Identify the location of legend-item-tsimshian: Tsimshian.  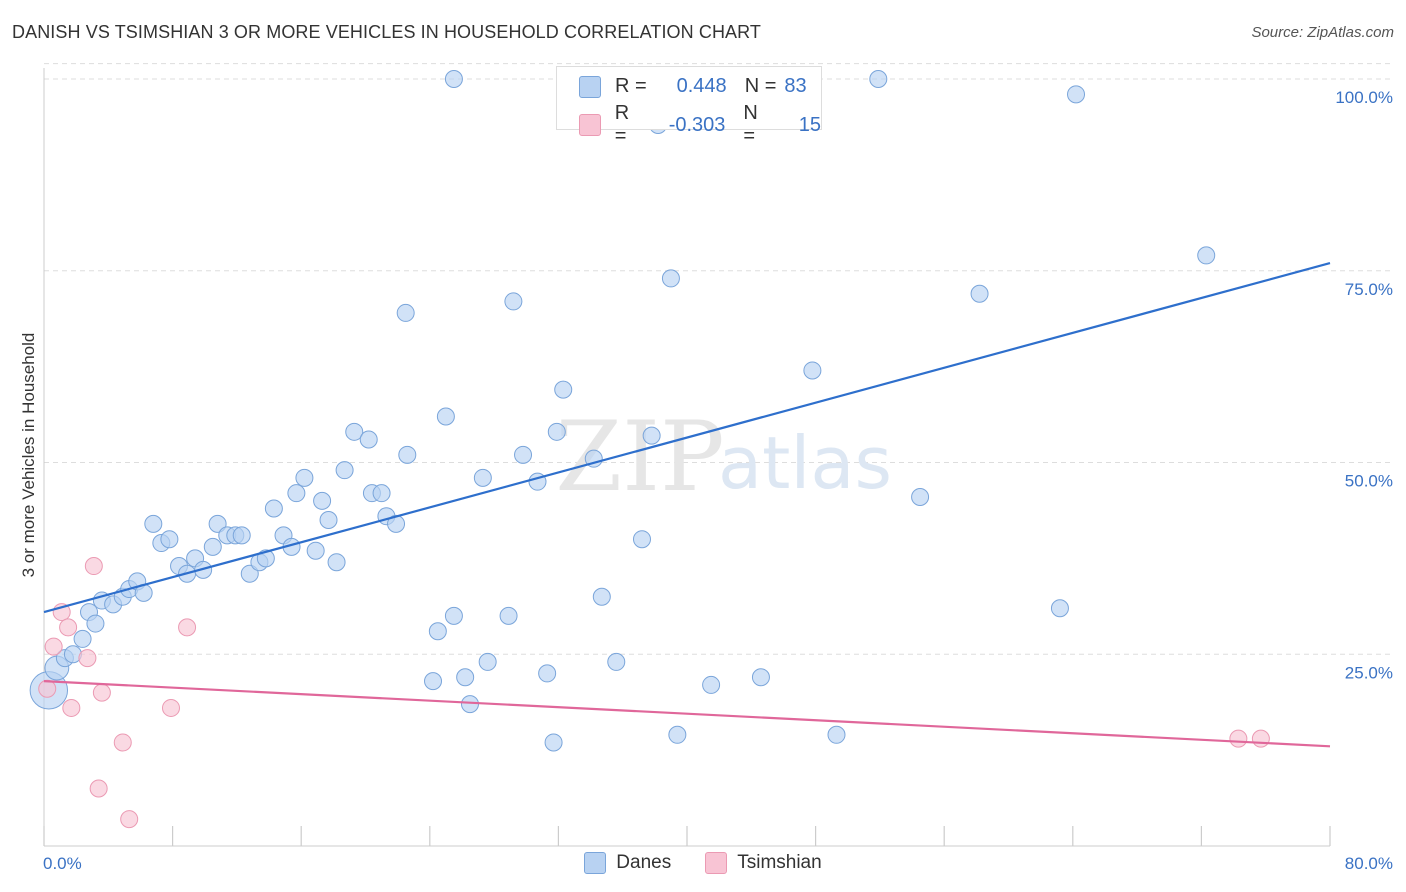
(763, 863).